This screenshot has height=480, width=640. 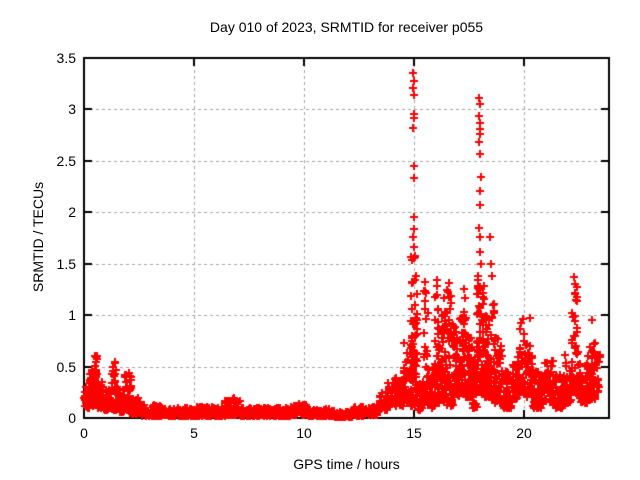 I want to click on y-tick-label: 1, so click(x=72, y=315).